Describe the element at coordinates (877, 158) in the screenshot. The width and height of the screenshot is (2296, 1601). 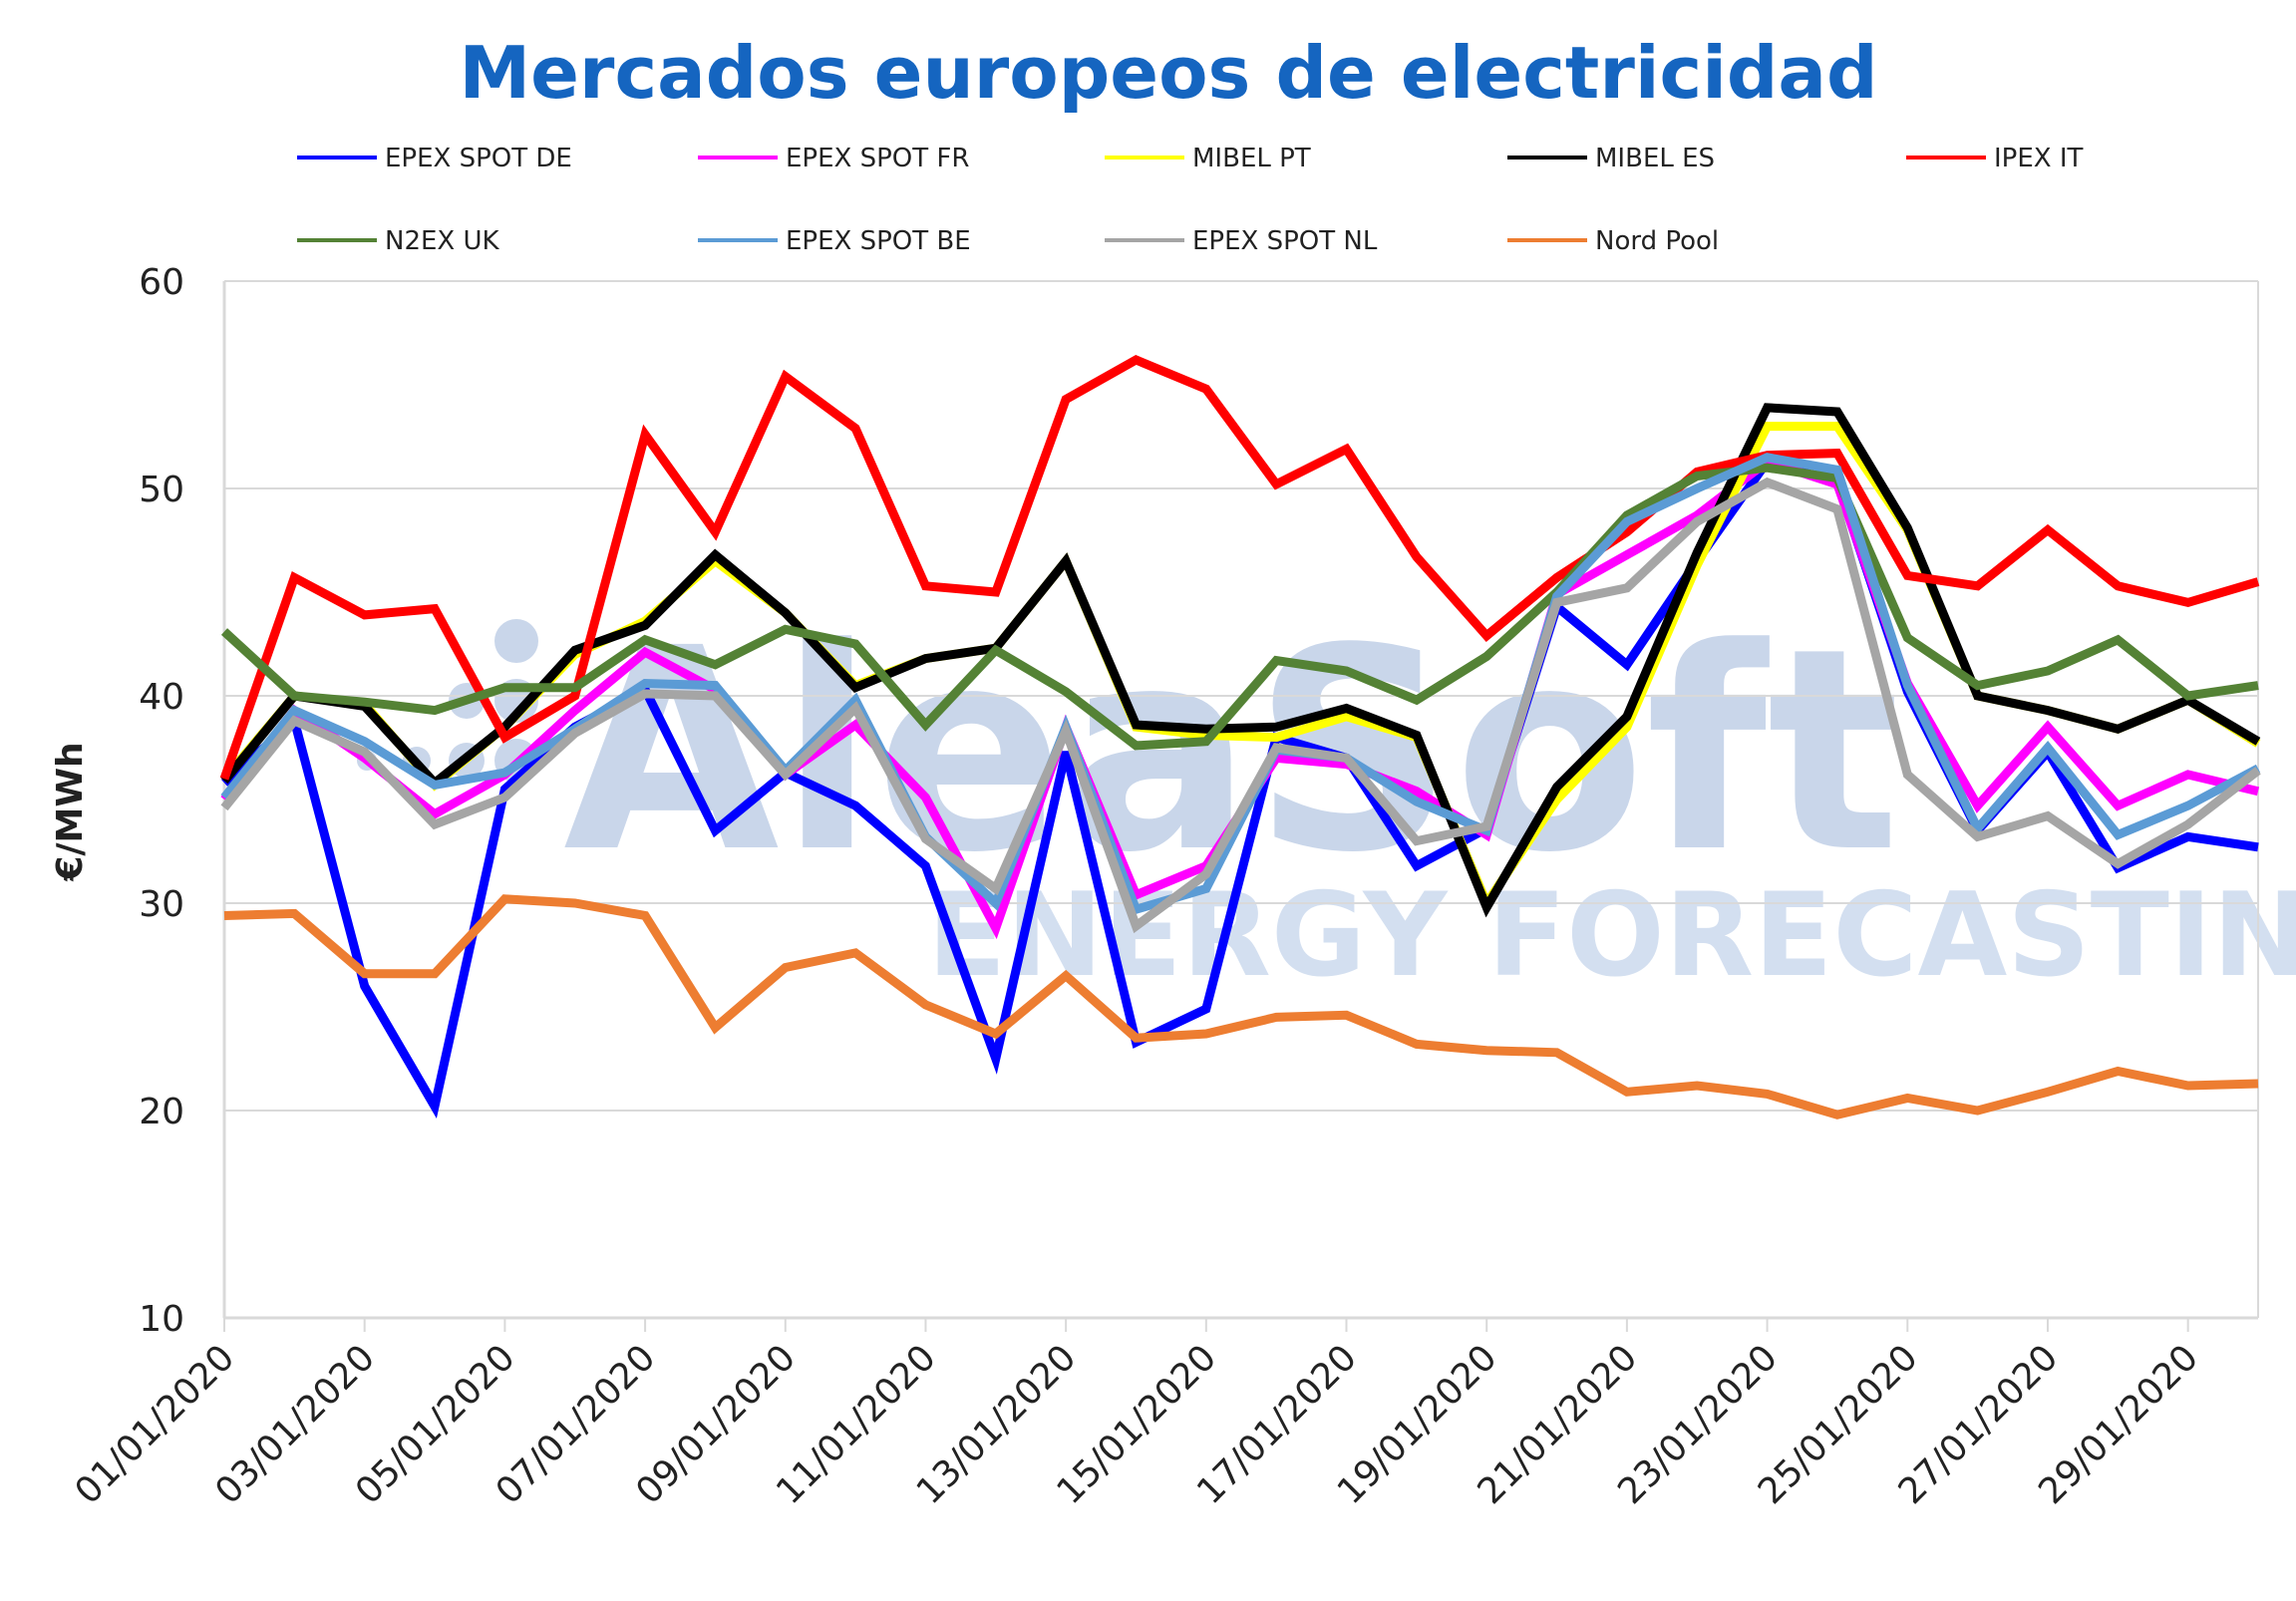
I see `legend-label: EPEX SPOT FR` at that location.